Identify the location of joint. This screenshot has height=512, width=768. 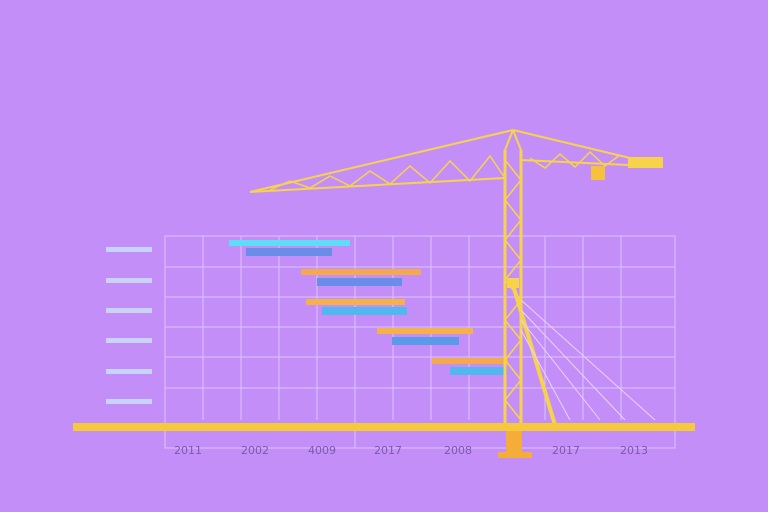
(513, 283).